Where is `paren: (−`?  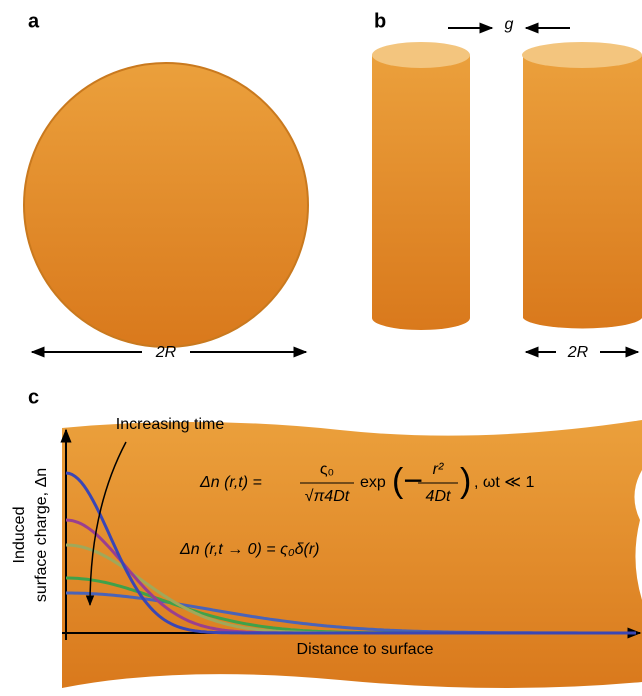 paren: (− is located at coordinates (407, 481).